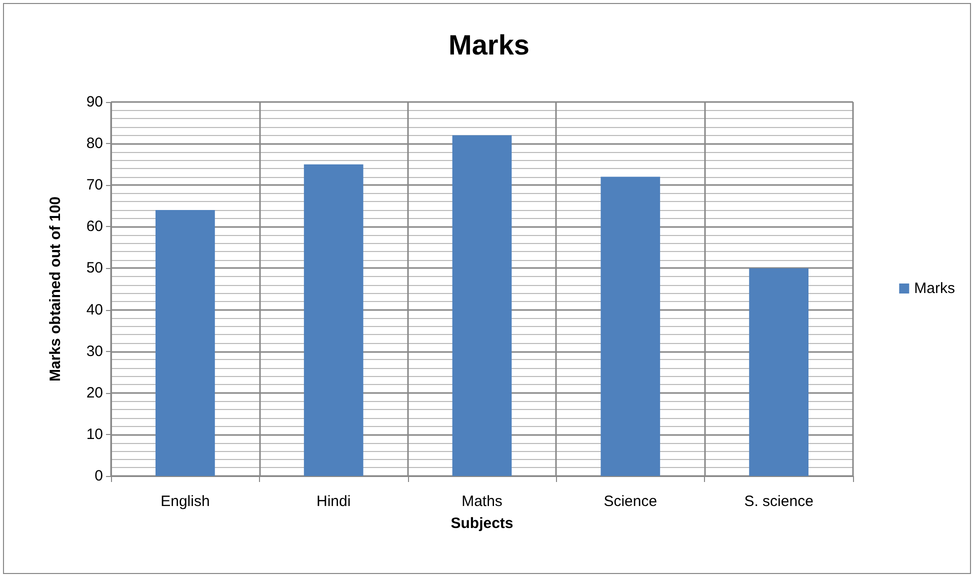 Image resolution: width=974 pixels, height=577 pixels. I want to click on x-tick-label: Maths, so click(482, 501).